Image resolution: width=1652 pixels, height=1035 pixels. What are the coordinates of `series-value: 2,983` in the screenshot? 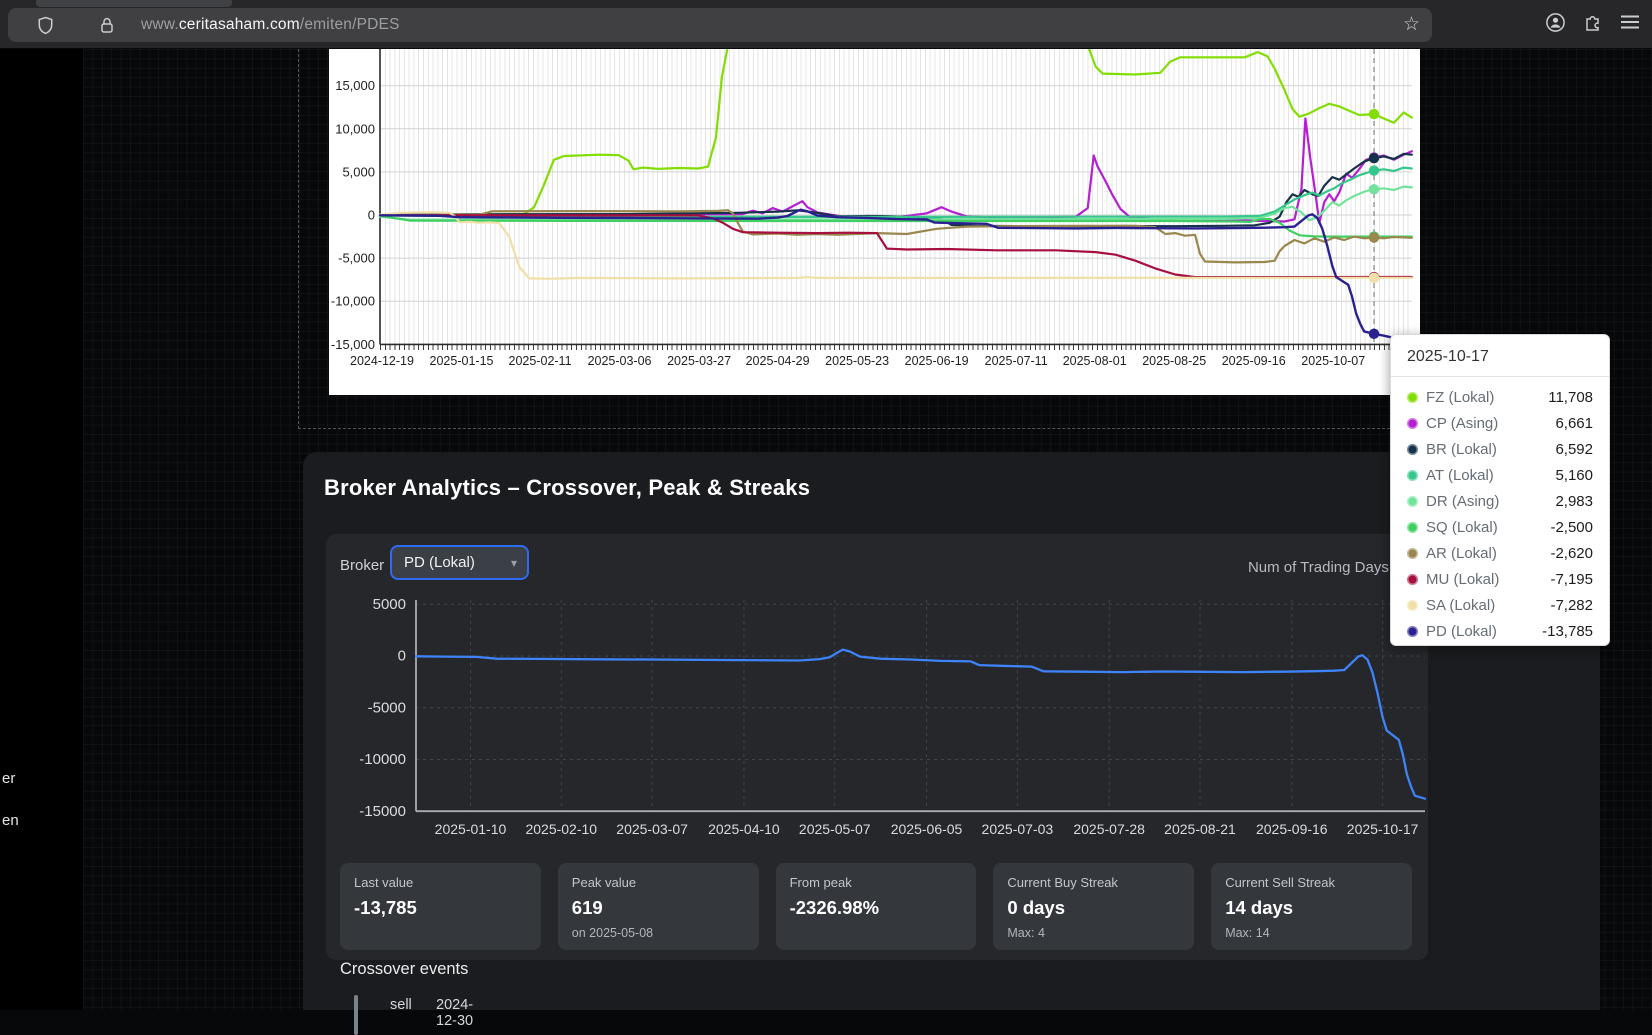 It's located at (1574, 501).